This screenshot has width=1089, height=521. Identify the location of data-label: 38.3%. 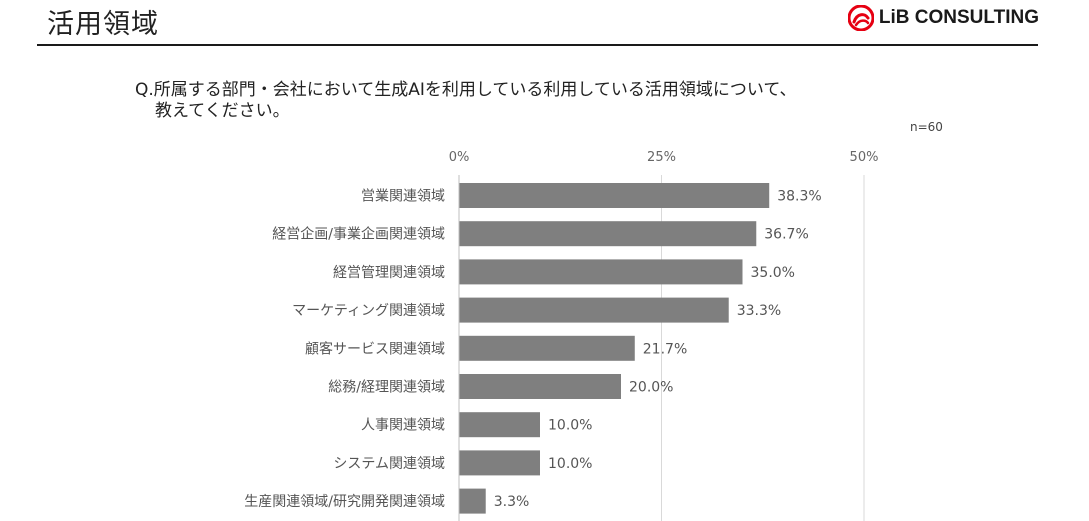
(799, 197).